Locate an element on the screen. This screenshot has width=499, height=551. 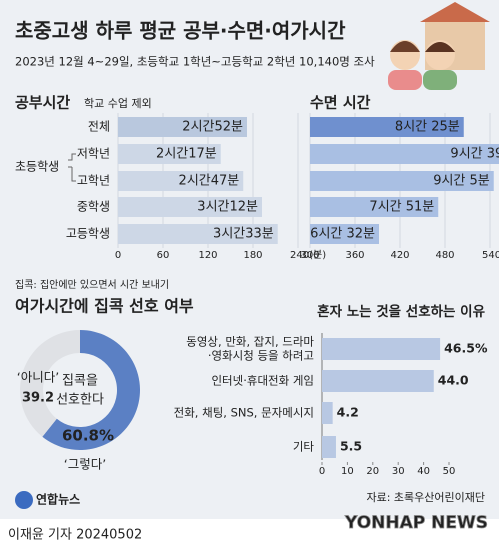
category-label: 전체 is located at coordinates (99, 127).